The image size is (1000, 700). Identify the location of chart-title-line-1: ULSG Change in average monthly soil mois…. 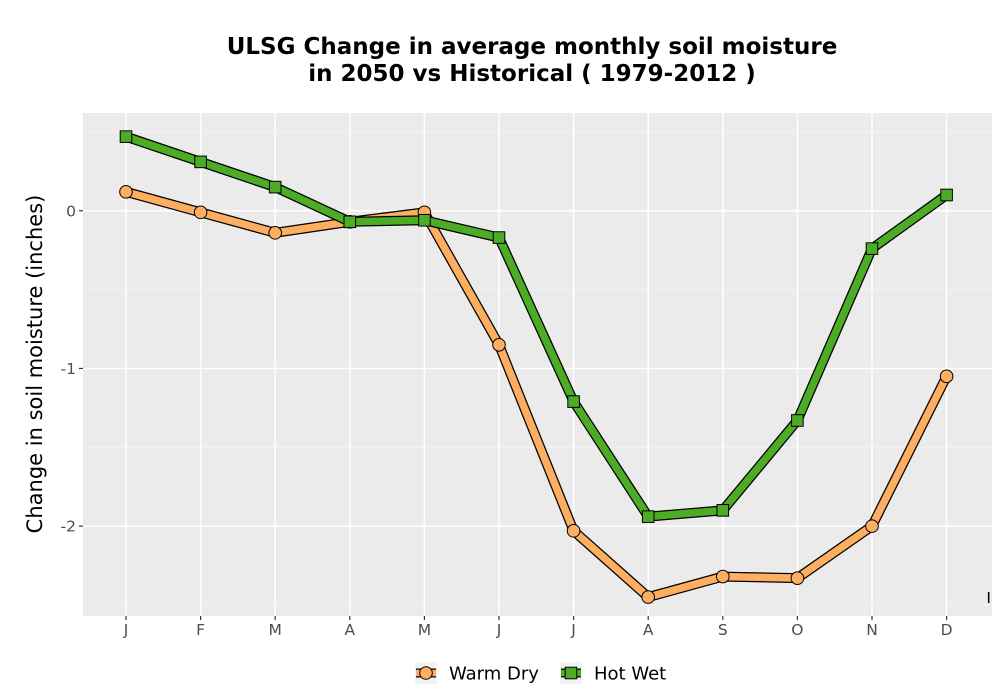
(532, 47).